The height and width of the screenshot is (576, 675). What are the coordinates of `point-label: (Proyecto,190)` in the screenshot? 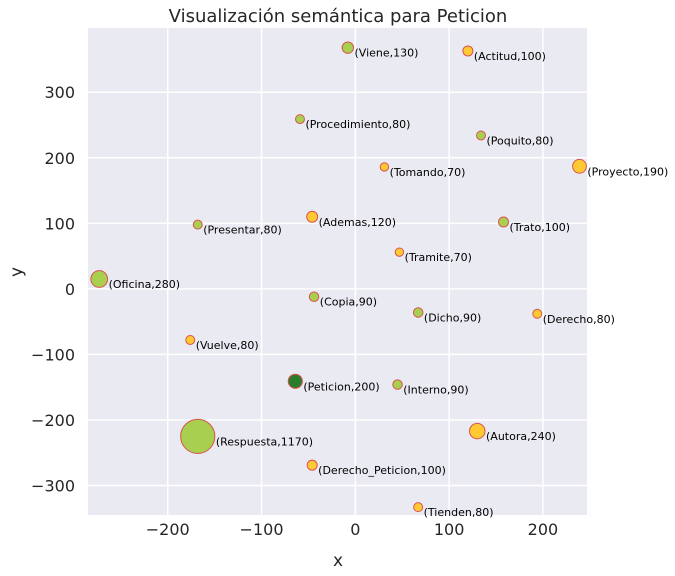 It's located at (627, 171).